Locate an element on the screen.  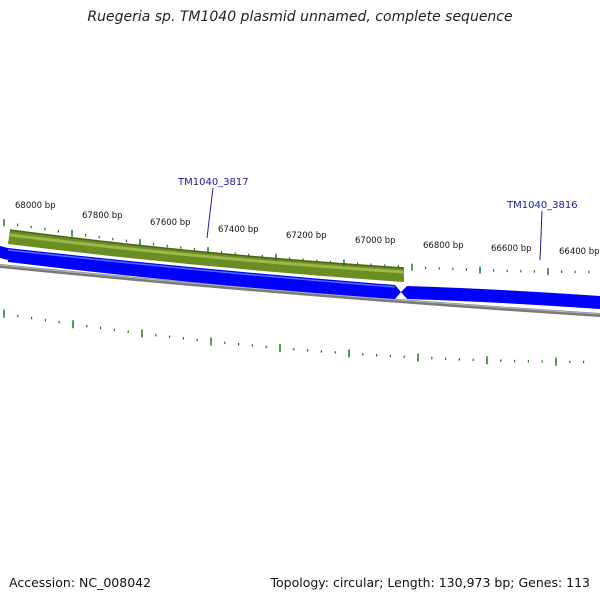
gene-arrow-tm1040-3817-edge is located at coordinates (207, 249).